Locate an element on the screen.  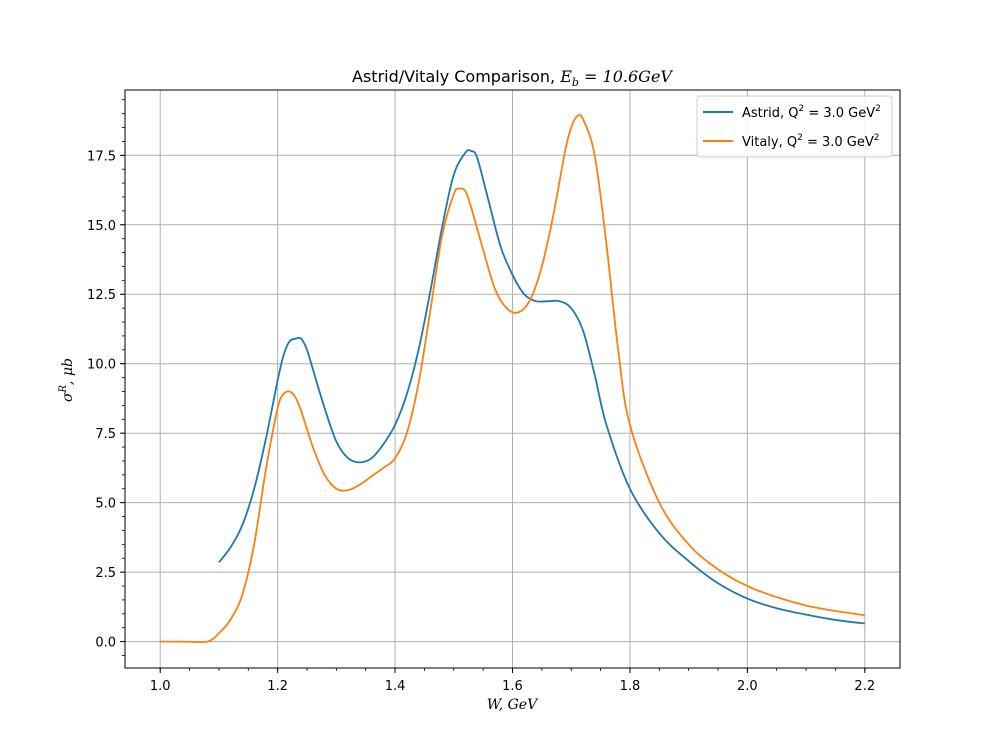
legend-label-vitaly: Vitaly, Q2 = 3.0 GeV2 is located at coordinates (811, 141).